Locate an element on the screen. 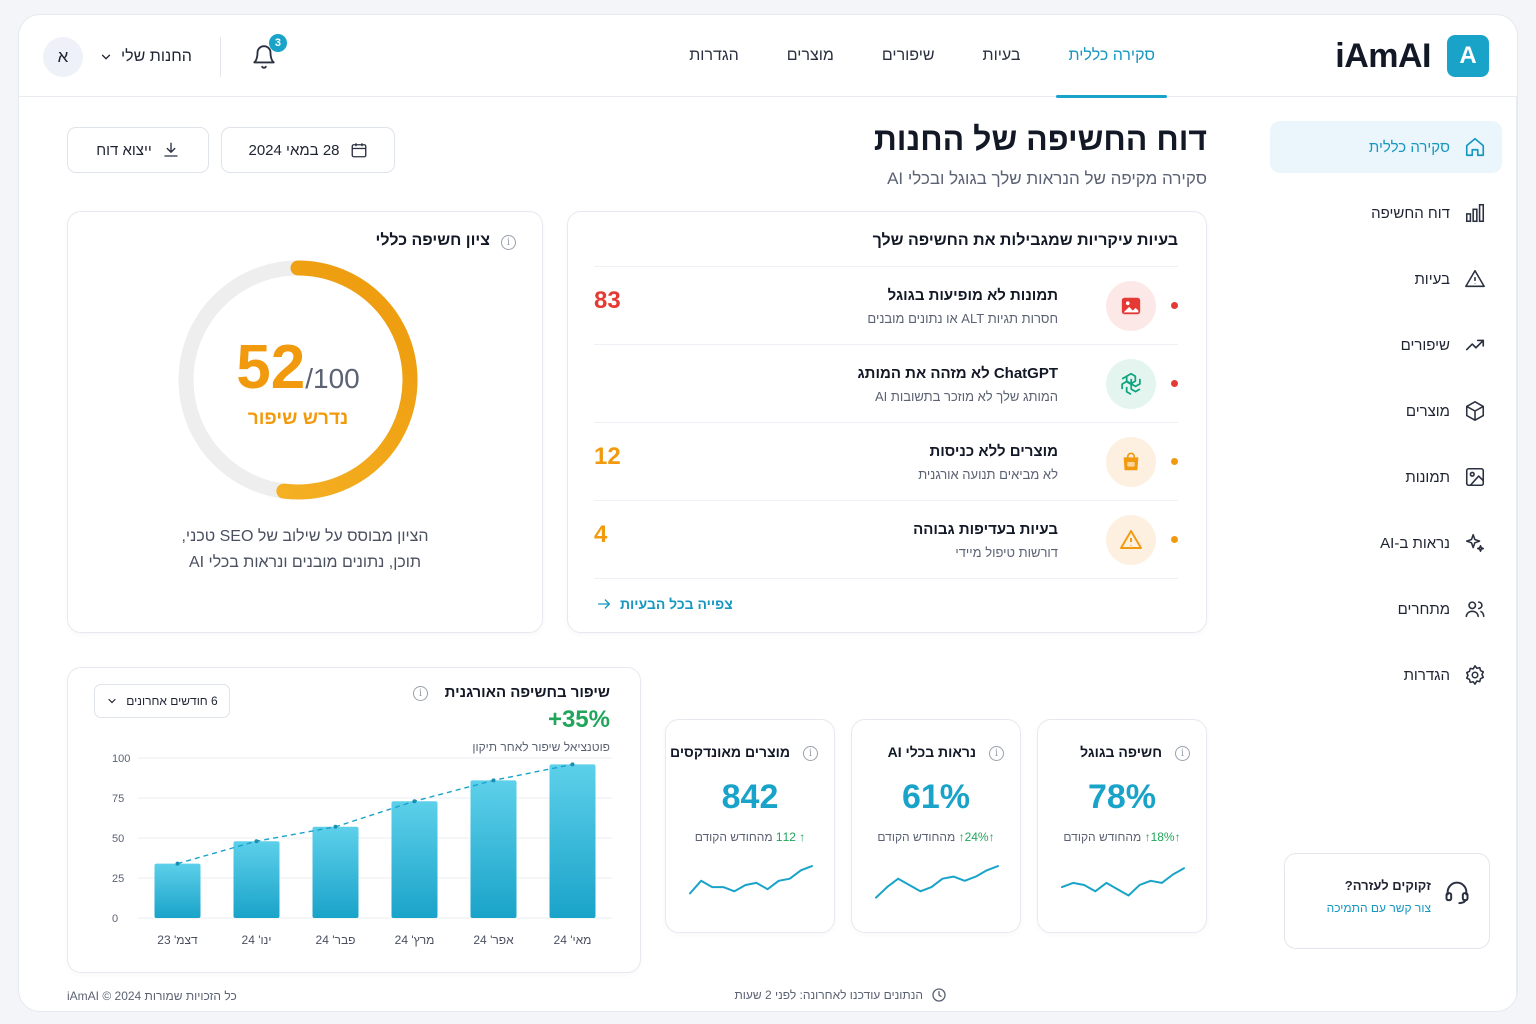  bar-chart-icon is located at coordinates (1475, 213).